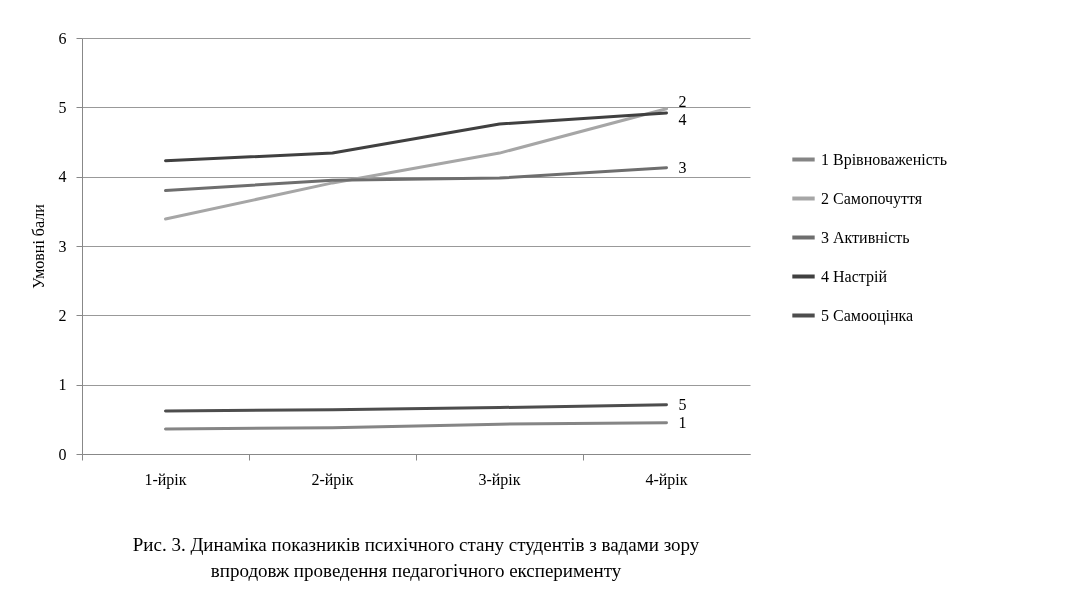 The height and width of the screenshot is (601, 1078). I want to click on annotation: 1, so click(682, 422).